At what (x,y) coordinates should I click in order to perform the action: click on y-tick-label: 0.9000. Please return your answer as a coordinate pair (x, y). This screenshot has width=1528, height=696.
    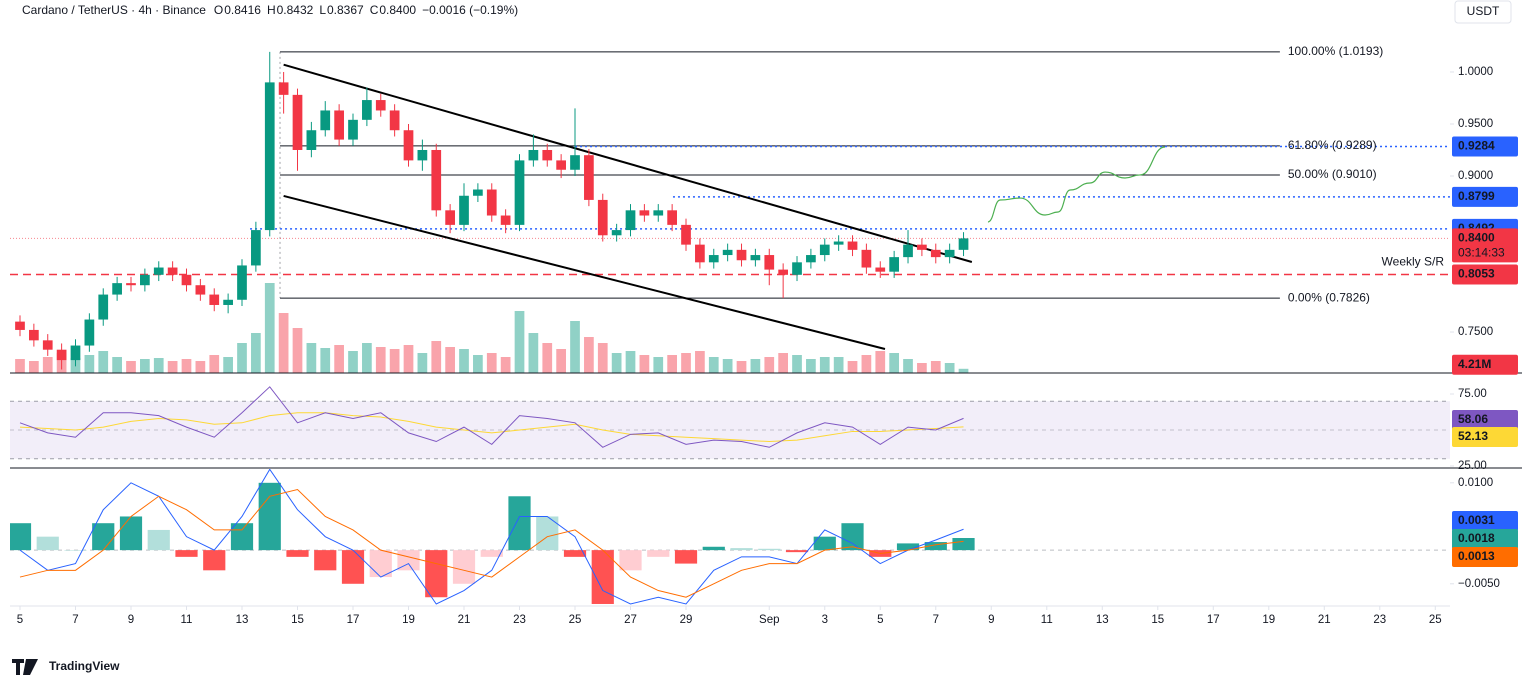
    Looking at the image, I should click on (1475, 176).